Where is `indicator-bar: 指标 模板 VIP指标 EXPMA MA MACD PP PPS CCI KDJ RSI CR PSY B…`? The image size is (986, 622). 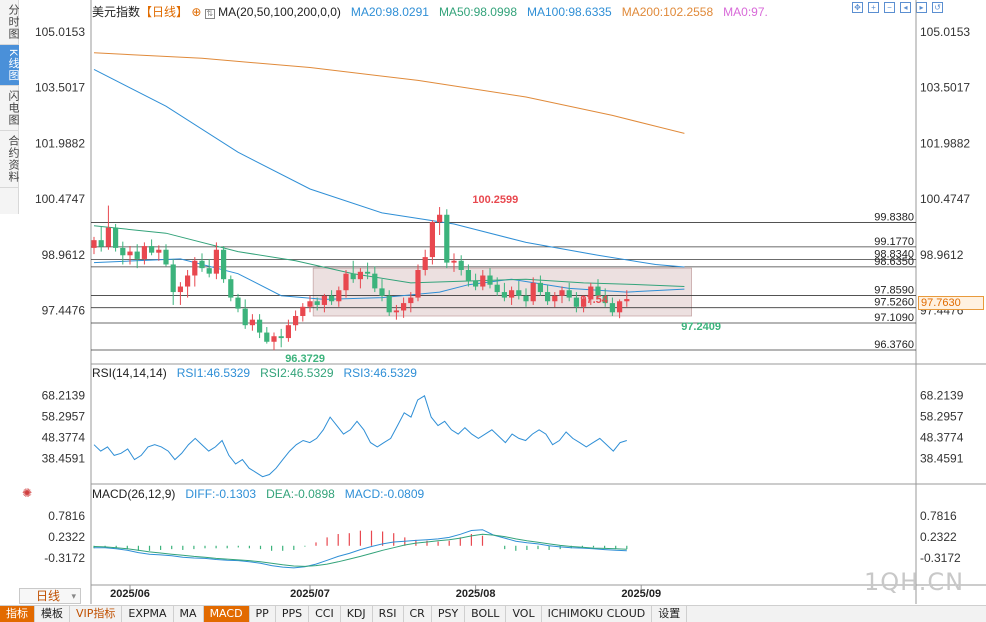
indicator-bar: 指标 模板 VIP指标 EXPMA MA MACD PP PPS CCI KDJ RSI CR PSY B… is located at coordinates (493, 613).